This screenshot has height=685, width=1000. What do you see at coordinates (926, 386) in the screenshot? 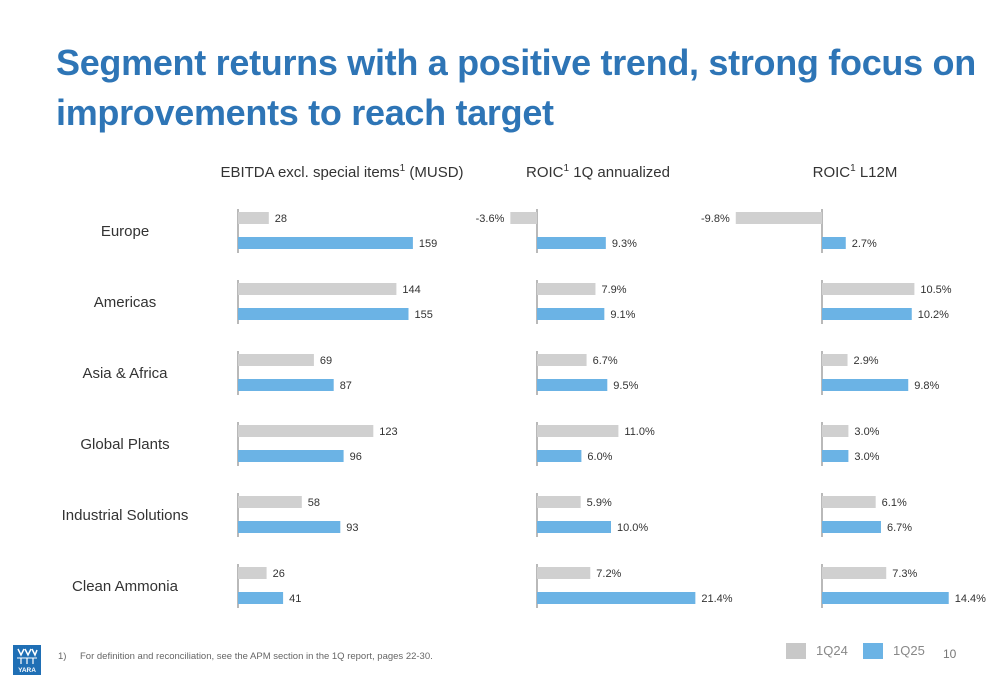
I see `data-label-1q25: 9.8%` at bounding box center [926, 386].